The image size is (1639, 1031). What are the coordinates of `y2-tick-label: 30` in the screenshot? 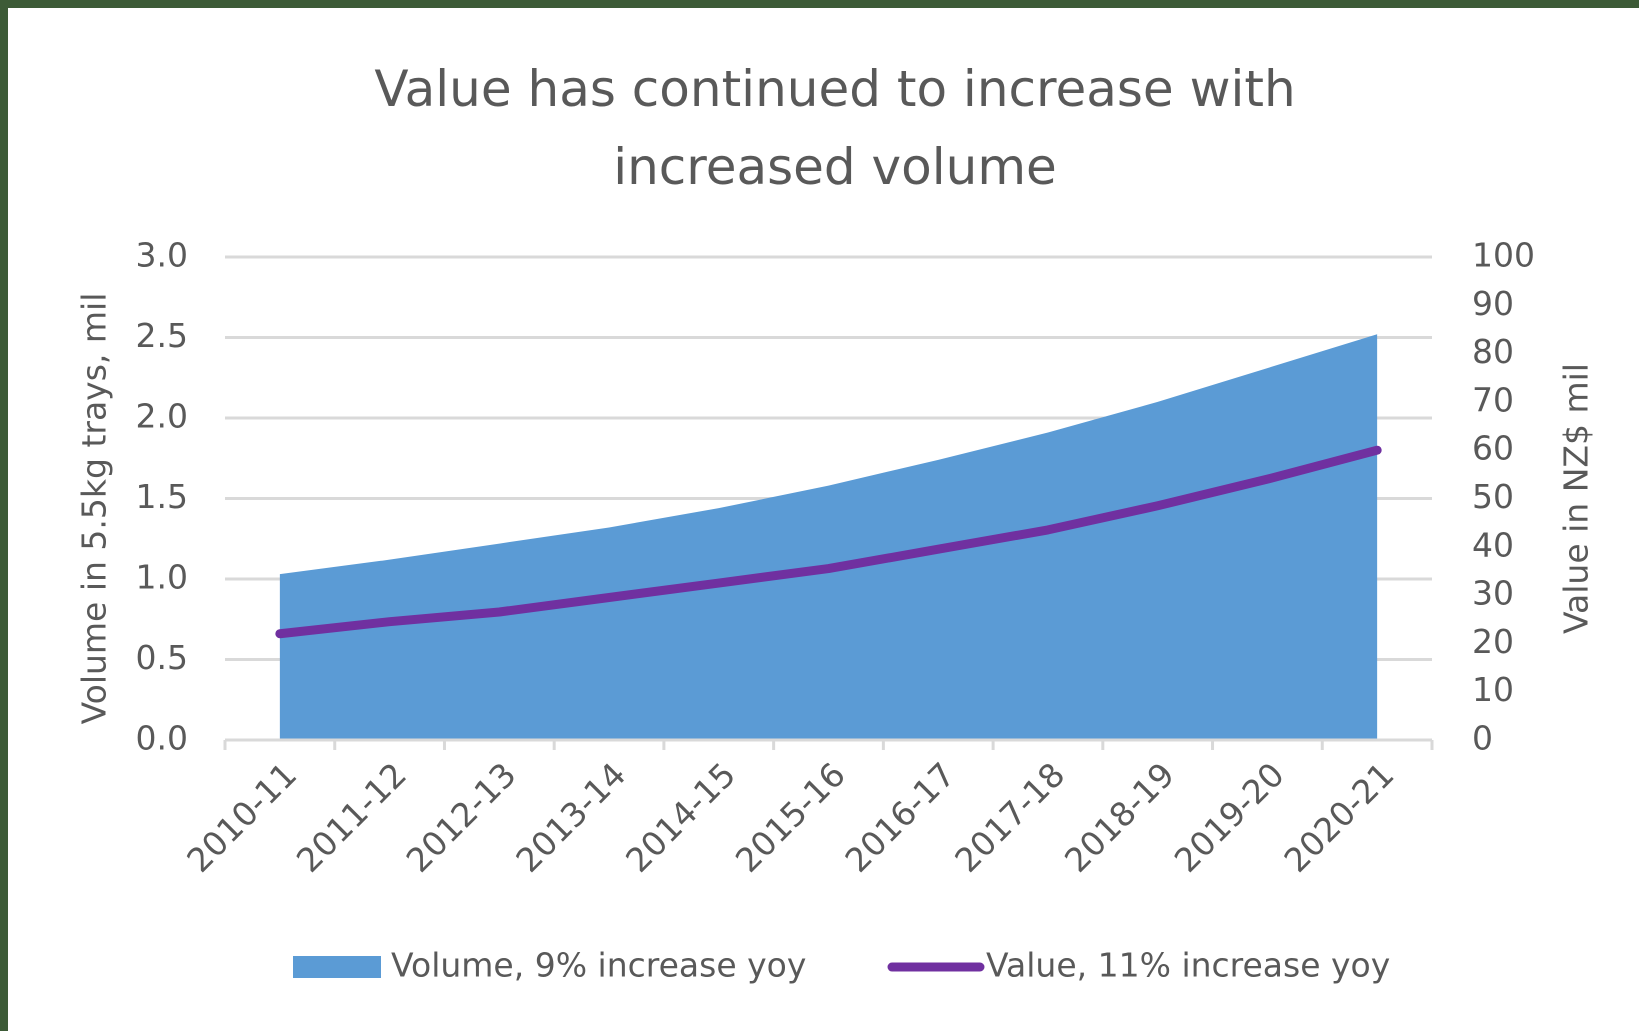 It's located at (1493, 593).